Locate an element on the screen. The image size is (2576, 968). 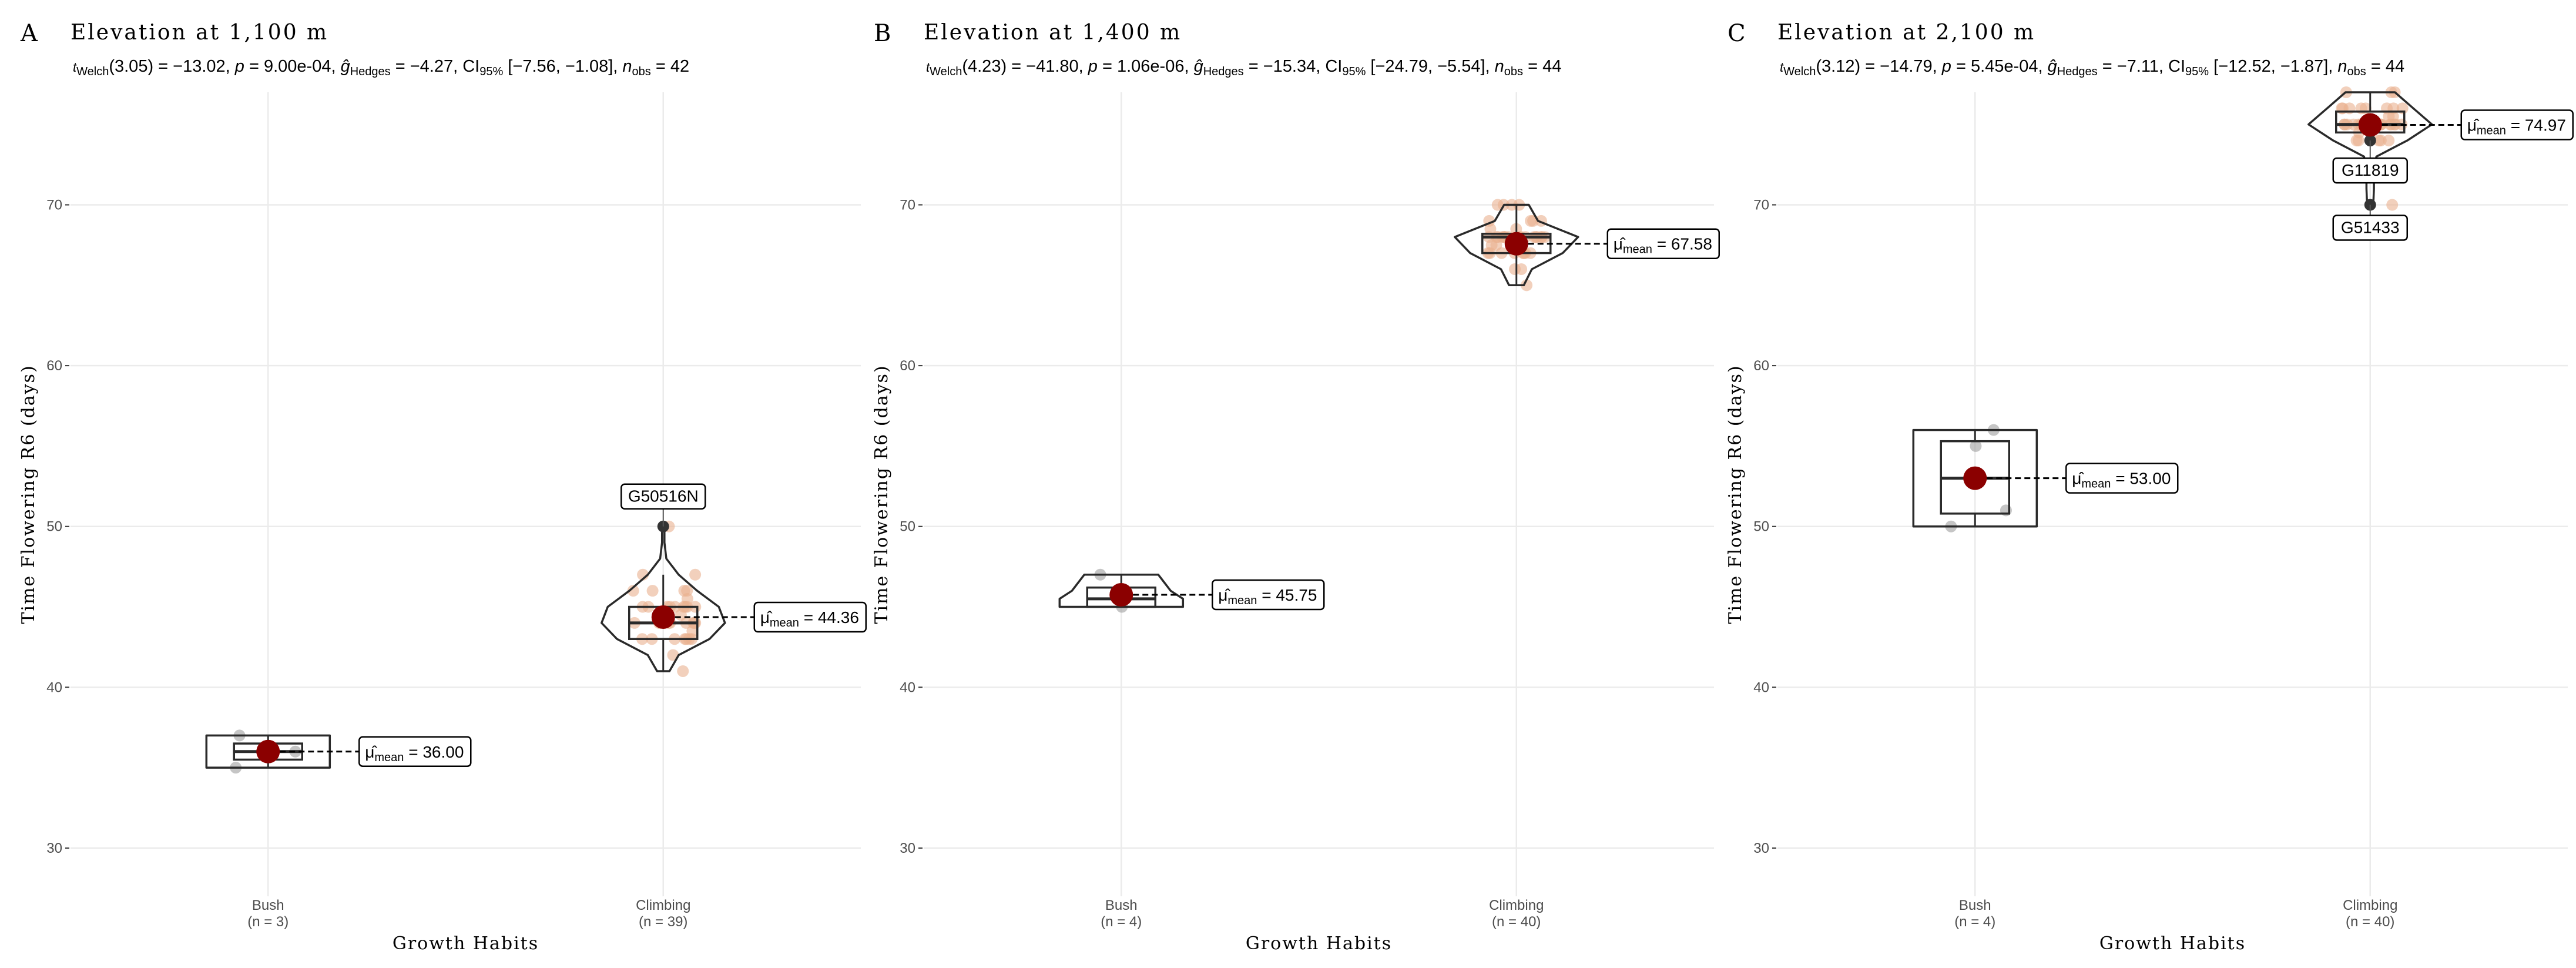
mean-label: μ̂mean = 53.00 is located at coordinates (2121, 480).